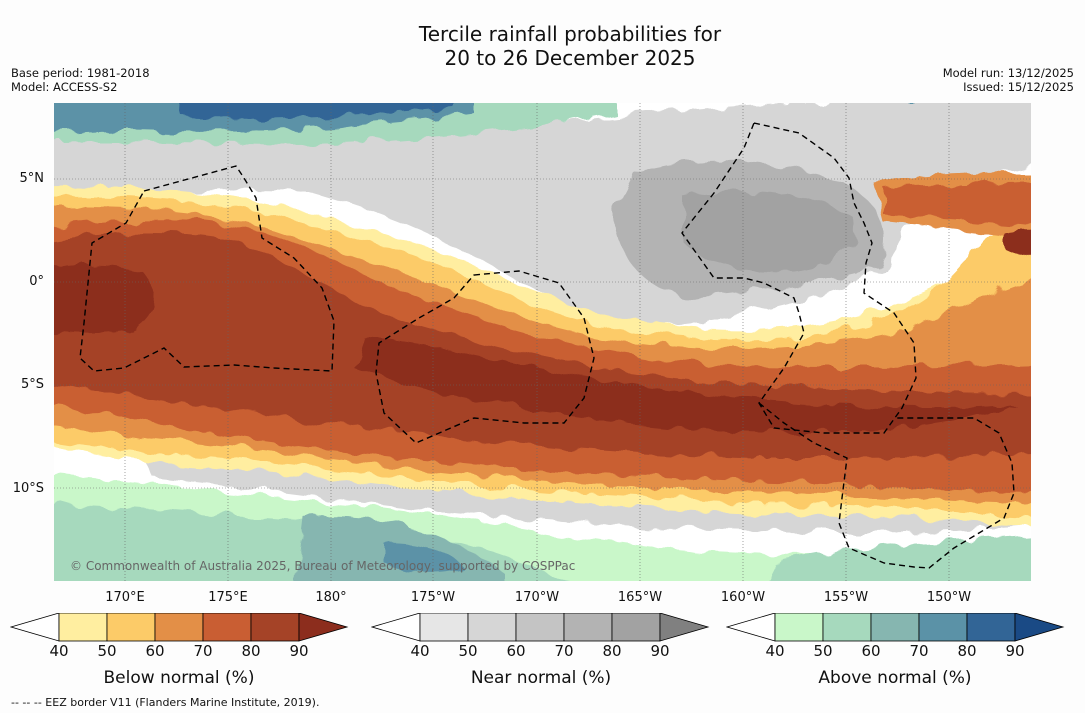 Image resolution: width=1085 pixels, height=713 pixels. Describe the element at coordinates (770, 231) in the screenshot. I see `near-region-core` at that location.